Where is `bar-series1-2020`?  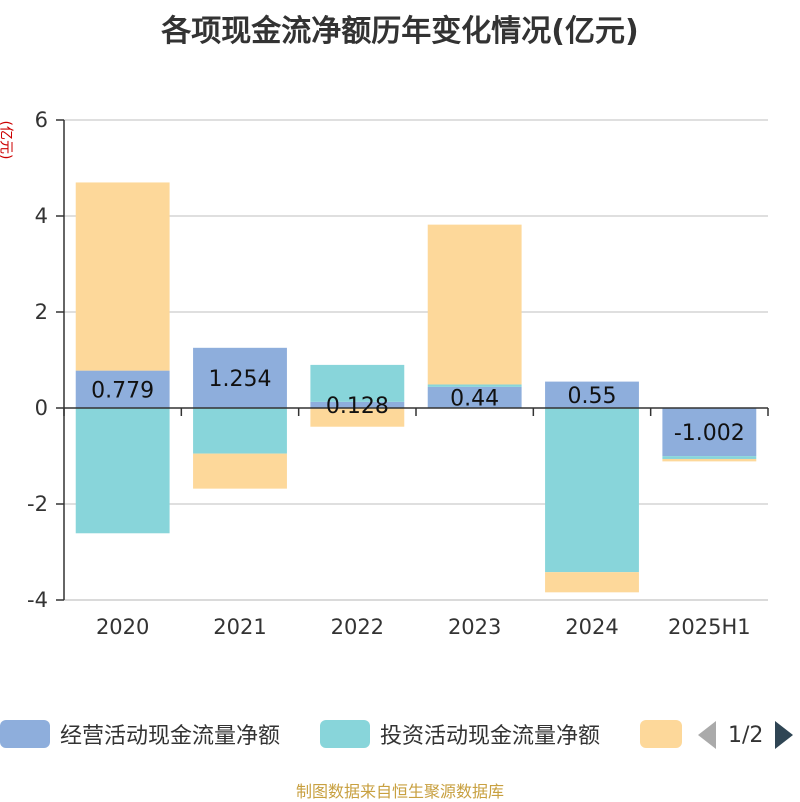 bar-series1-2020 is located at coordinates (122, 471).